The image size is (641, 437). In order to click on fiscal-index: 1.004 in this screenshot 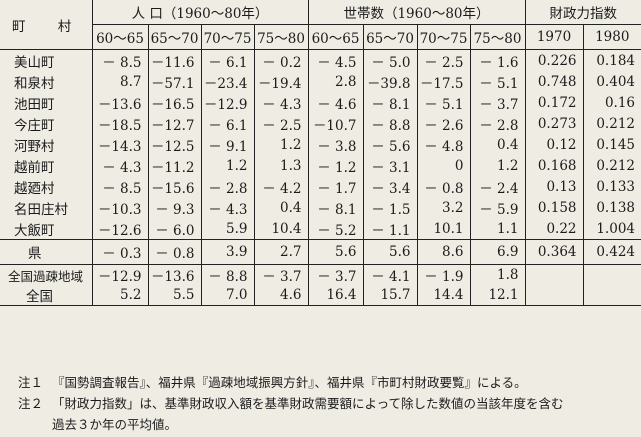, I will do `click(611, 229)`.